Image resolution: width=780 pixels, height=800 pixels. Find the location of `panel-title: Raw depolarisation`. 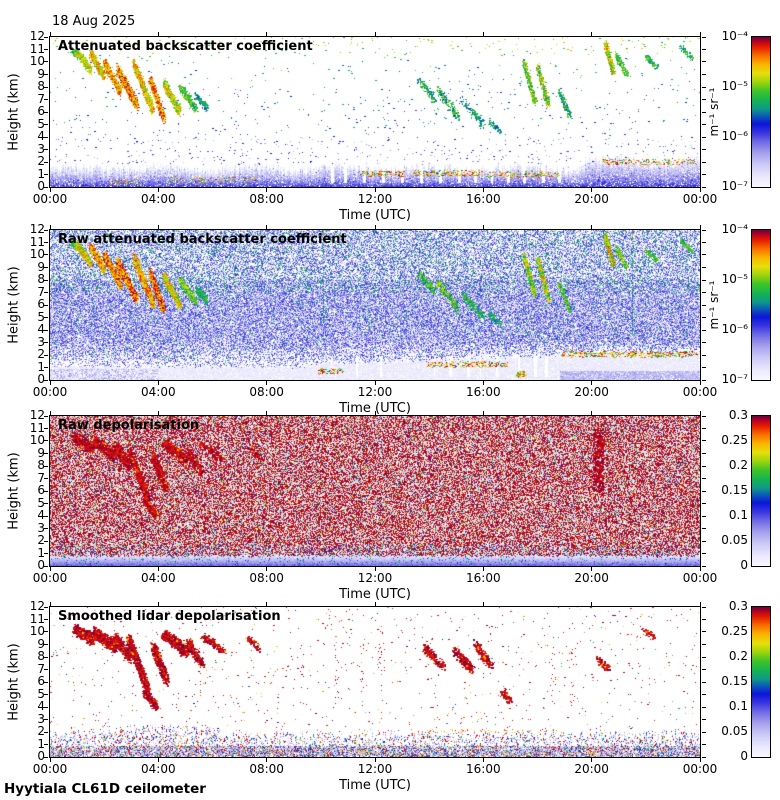

panel-title: Raw depolarisation is located at coordinates (129, 425).